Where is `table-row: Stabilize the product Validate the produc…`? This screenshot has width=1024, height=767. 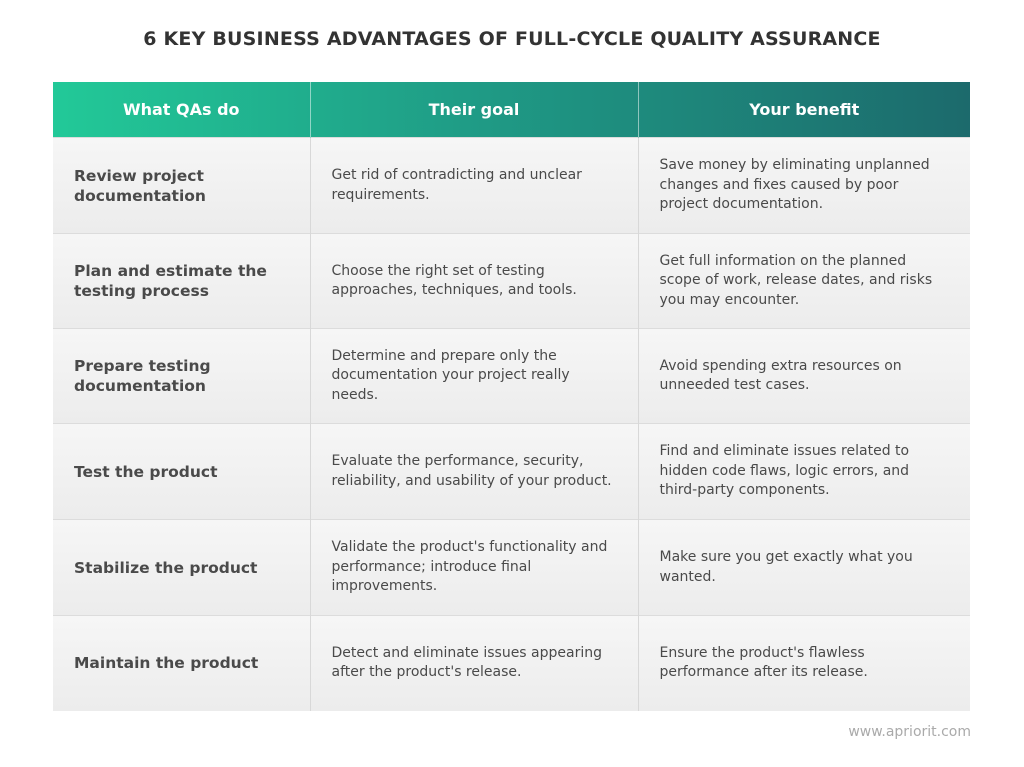
table-row: Stabilize the product Validate the produc… is located at coordinates (511, 567).